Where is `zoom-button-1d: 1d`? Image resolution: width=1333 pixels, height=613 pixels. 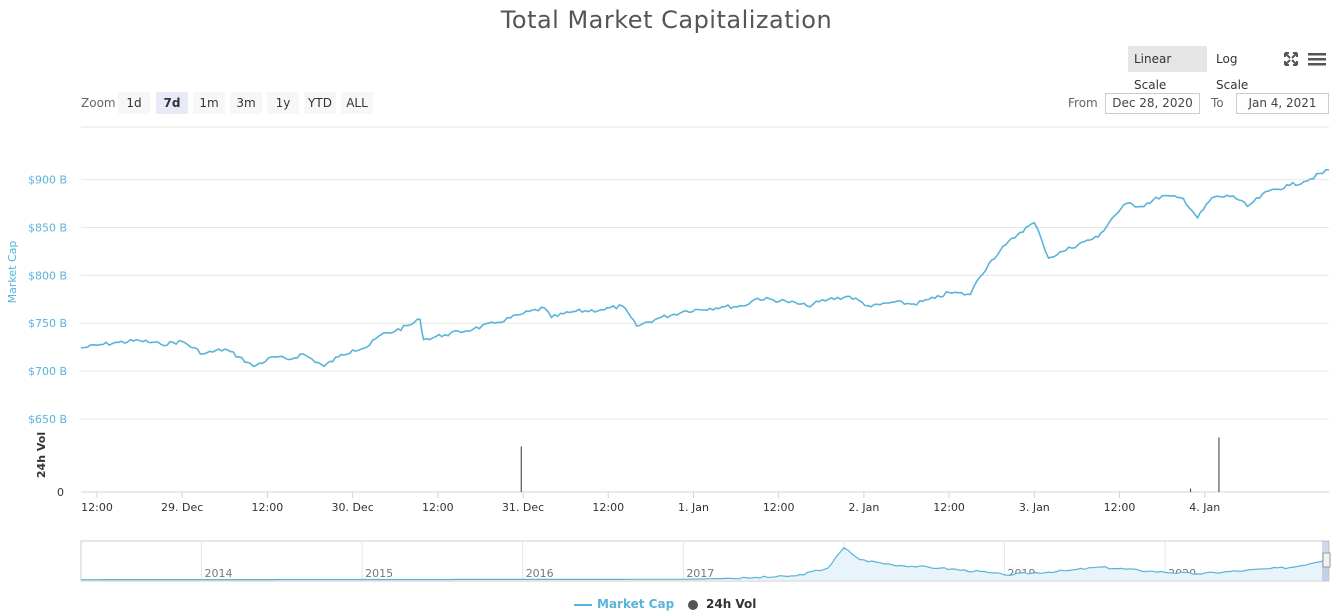 zoom-button-1d: 1d is located at coordinates (134, 103).